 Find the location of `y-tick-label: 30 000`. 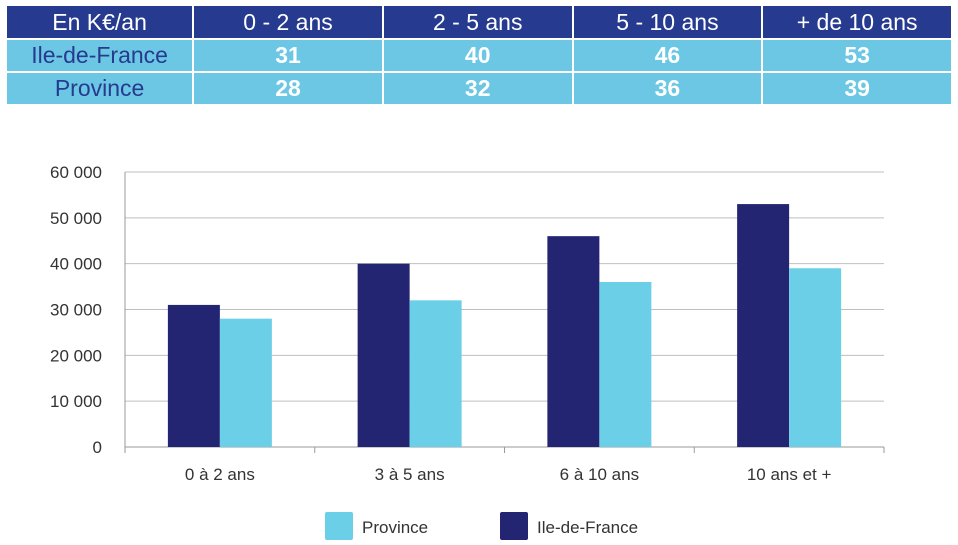

y-tick-label: 30 000 is located at coordinates (76, 310).